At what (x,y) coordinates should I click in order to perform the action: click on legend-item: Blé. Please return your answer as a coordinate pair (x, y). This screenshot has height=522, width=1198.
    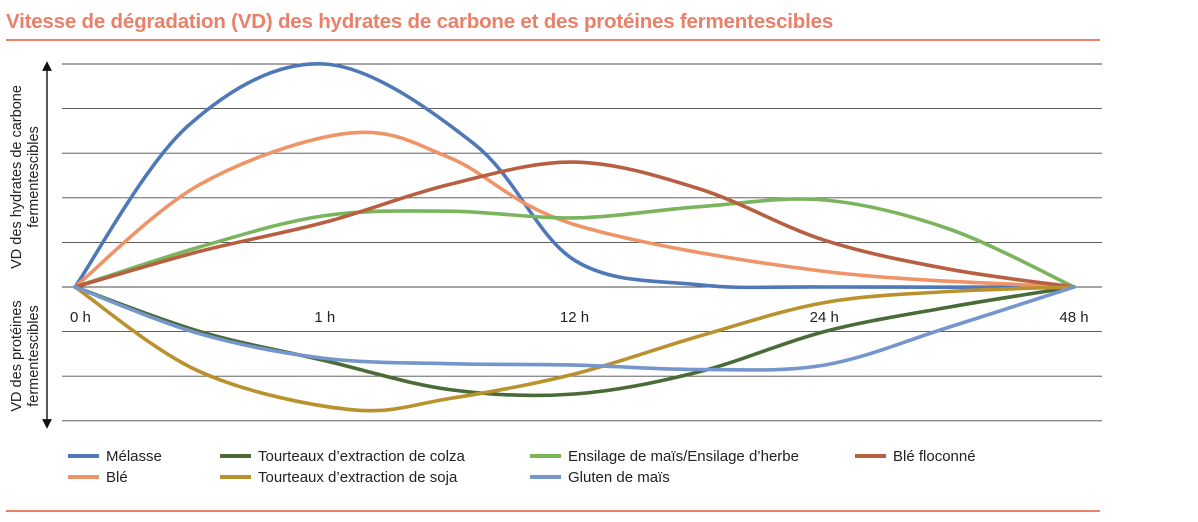
    Looking at the image, I should click on (98, 477).